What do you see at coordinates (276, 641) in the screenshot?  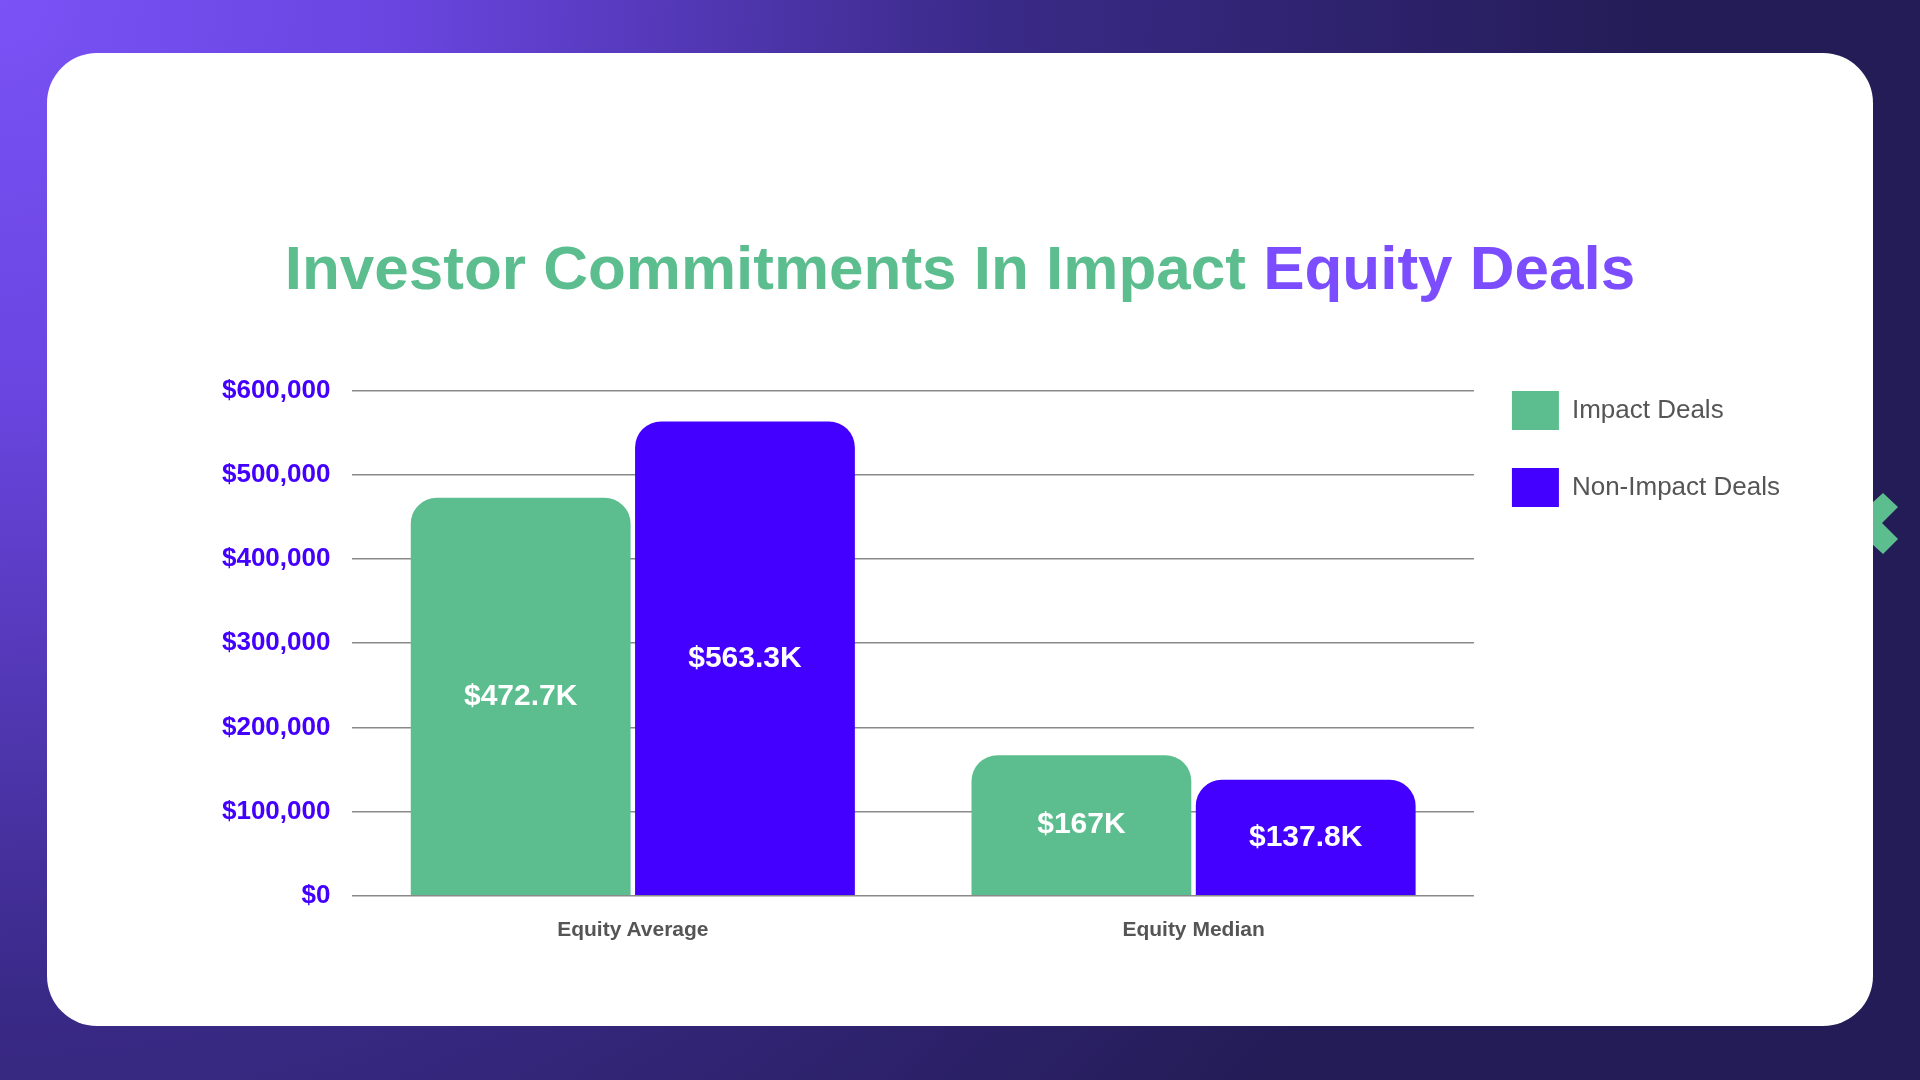 I see `y-tick-label: $300,000` at bounding box center [276, 641].